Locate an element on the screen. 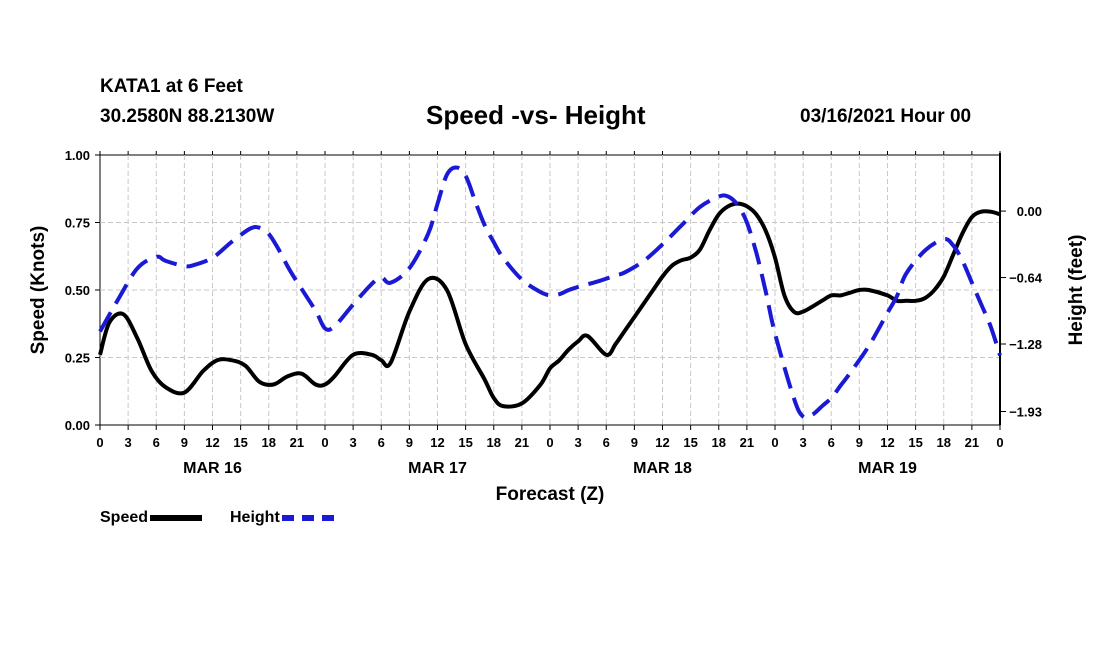  y-axis-title: Speed (Knots) is located at coordinates (38, 290).